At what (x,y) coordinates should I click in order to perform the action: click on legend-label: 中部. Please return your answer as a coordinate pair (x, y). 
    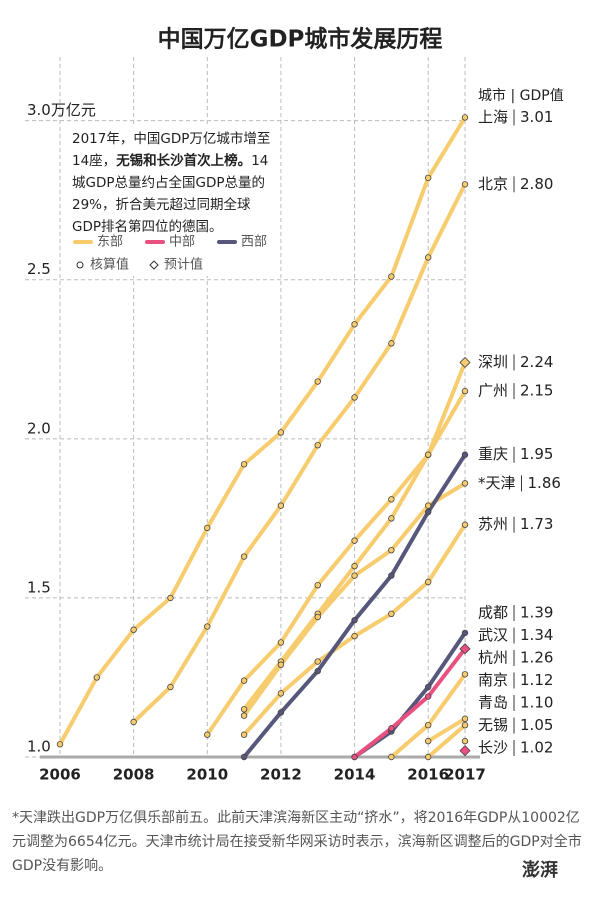
    Looking at the image, I should click on (182, 242).